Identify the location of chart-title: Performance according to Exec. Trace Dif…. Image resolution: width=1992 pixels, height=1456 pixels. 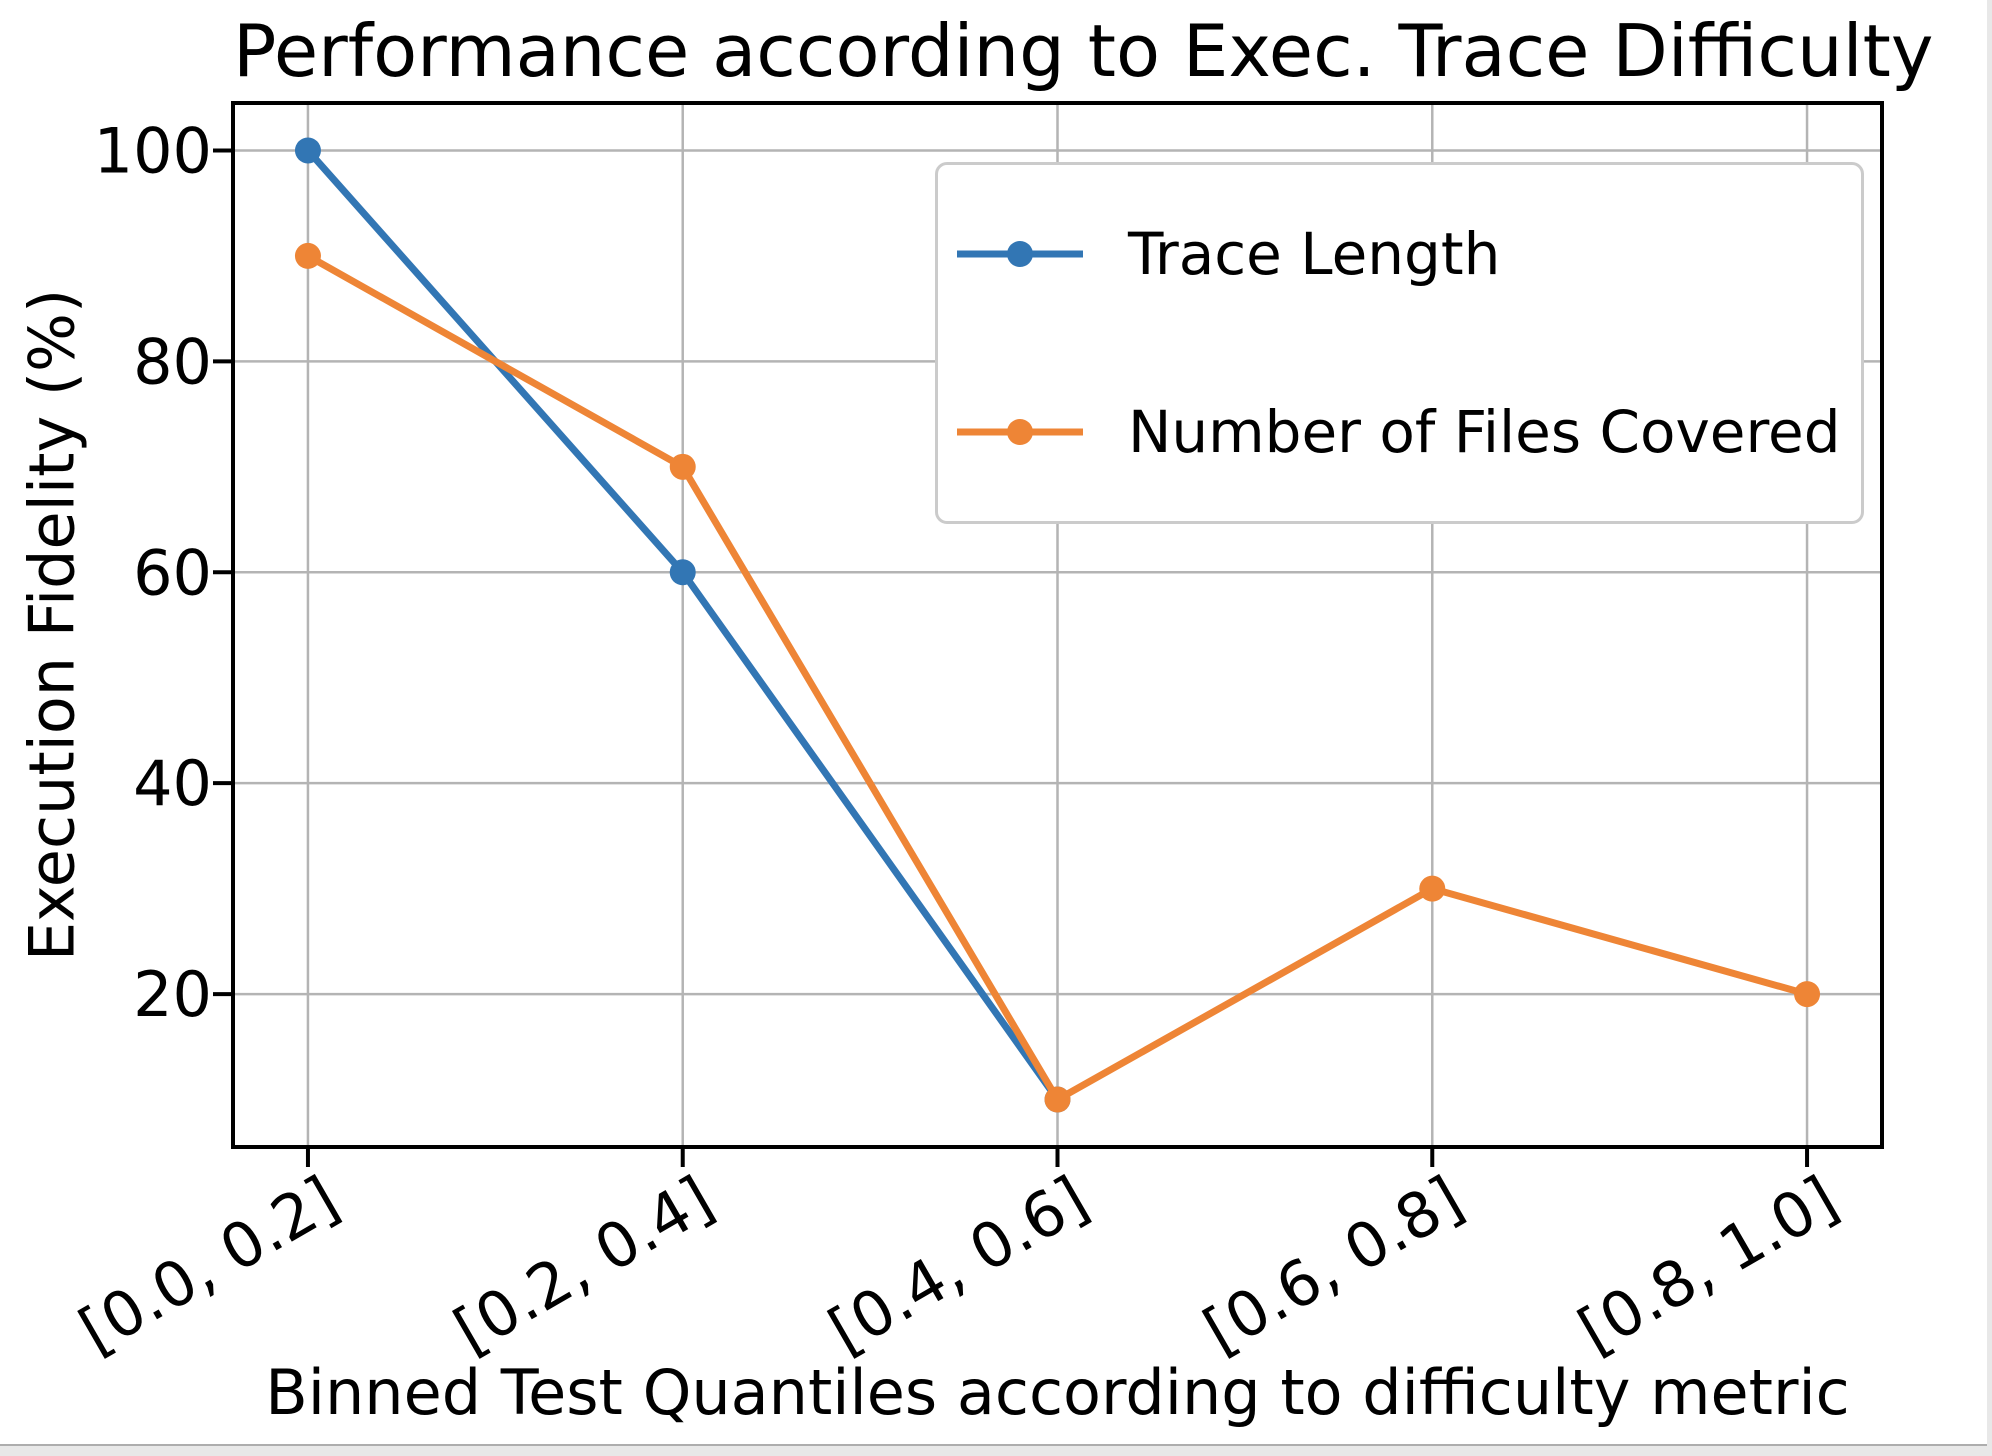
(1083, 51).